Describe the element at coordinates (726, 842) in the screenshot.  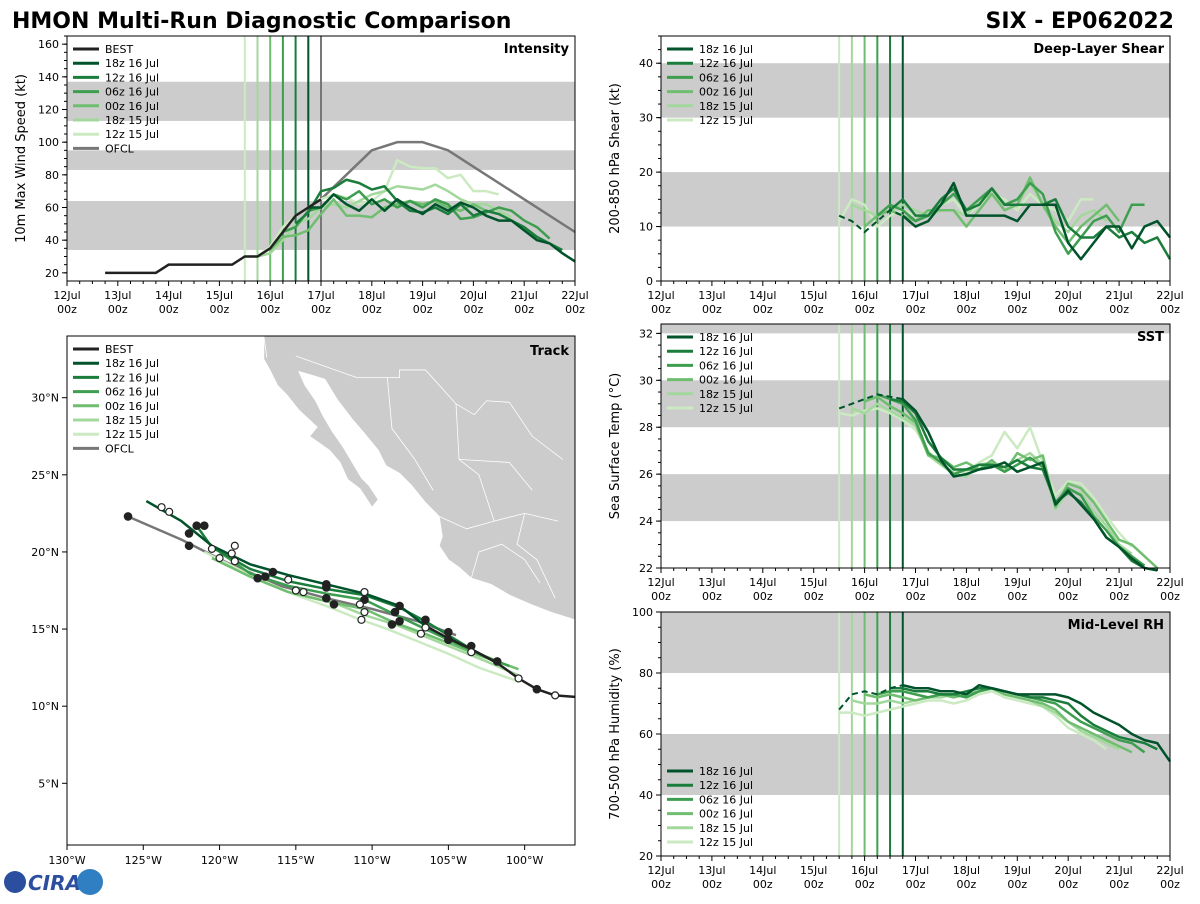
I see `legend-label-12z-15-jul: 12z 15 Jul` at that location.